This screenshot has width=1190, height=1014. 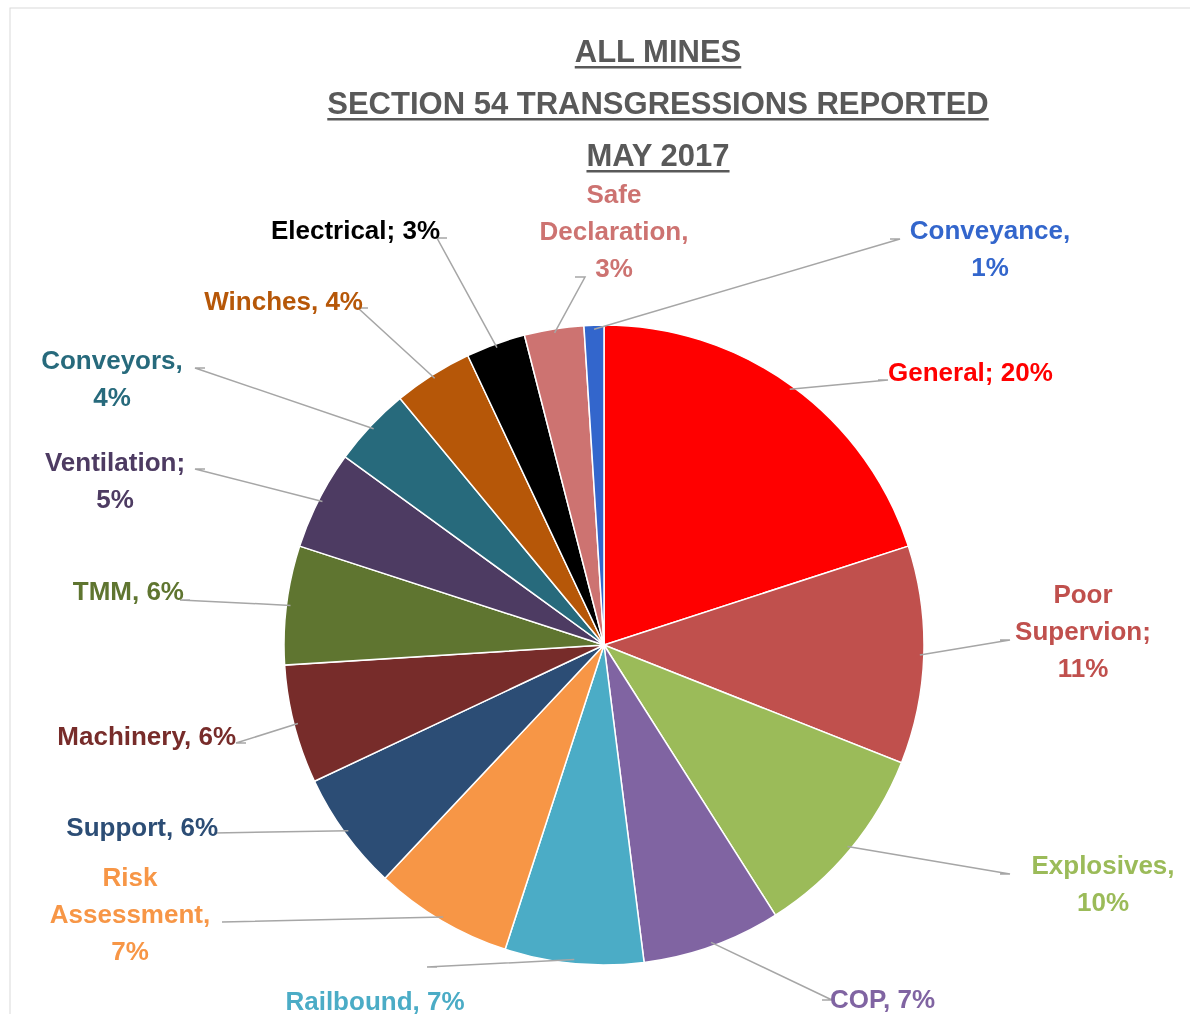 I want to click on slice-label: Electrical; 3%, so click(x=355, y=230).